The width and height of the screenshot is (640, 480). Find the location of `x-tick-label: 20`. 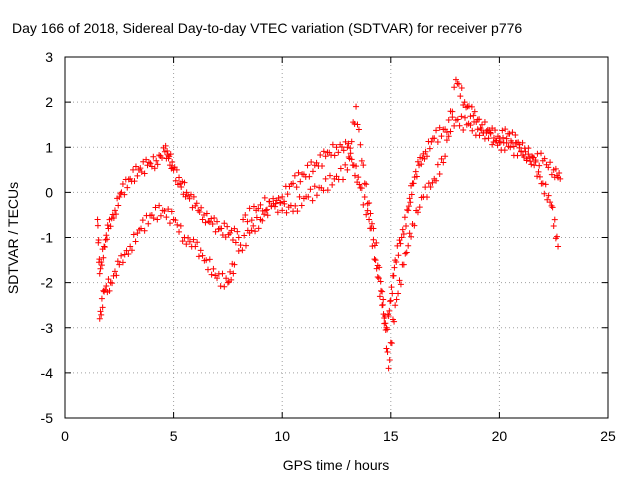

x-tick-label: 20 is located at coordinates (500, 436).